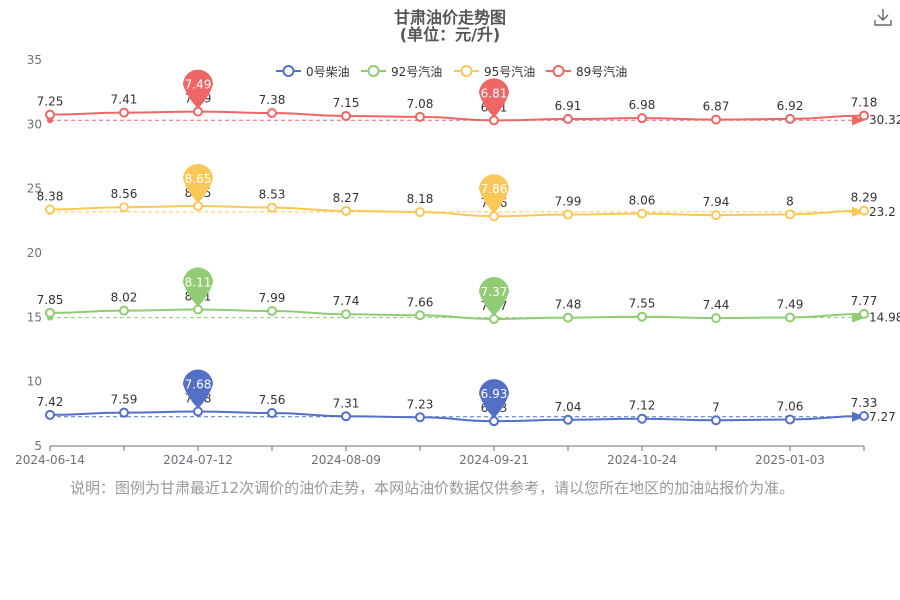  Describe the element at coordinates (34, 189) in the screenshot. I see `y-tick-label: 25` at that location.